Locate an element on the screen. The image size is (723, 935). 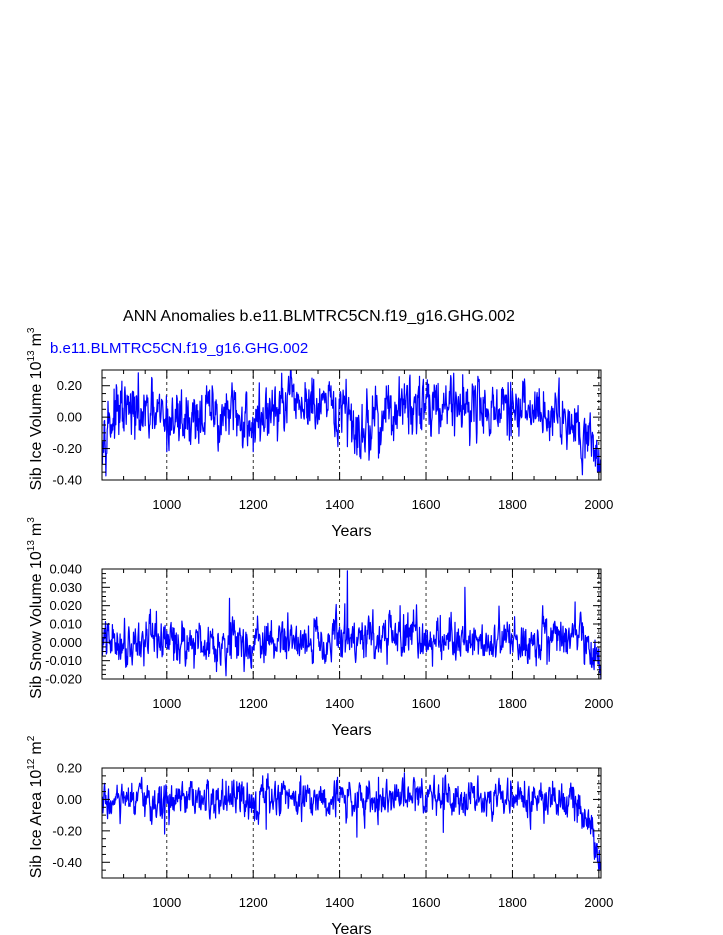
y-axis-title: Sib Snow Volume 1013 m3 is located at coordinates (35, 608).